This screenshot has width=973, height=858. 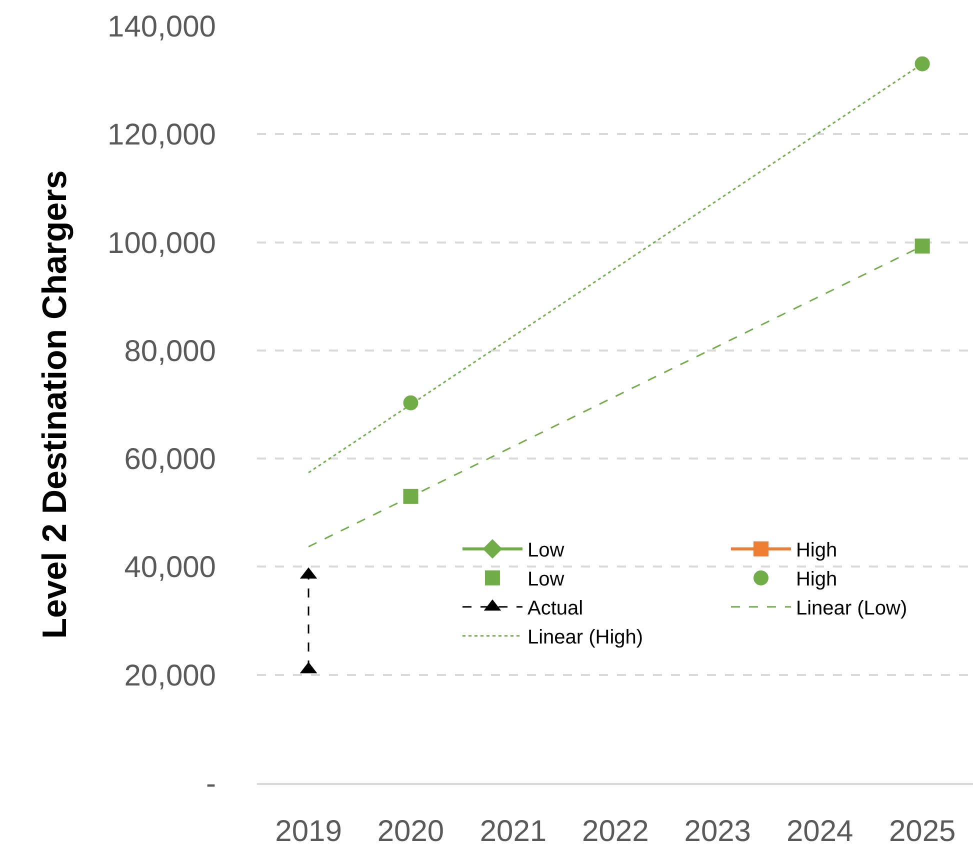 What do you see at coordinates (162, 27) in the screenshot?
I see `y-tick-label: 140,000` at bounding box center [162, 27].